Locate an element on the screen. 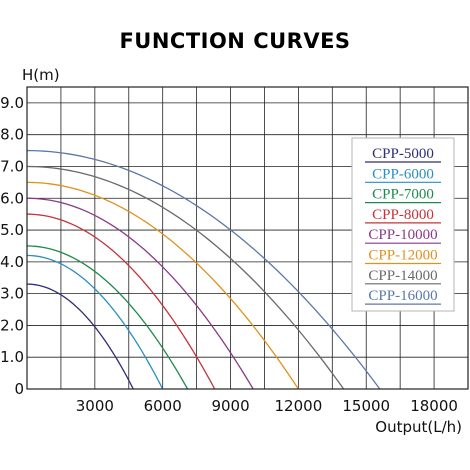 The width and height of the screenshot is (470, 470). y-tick-label: 1.0 is located at coordinates (12, 357).